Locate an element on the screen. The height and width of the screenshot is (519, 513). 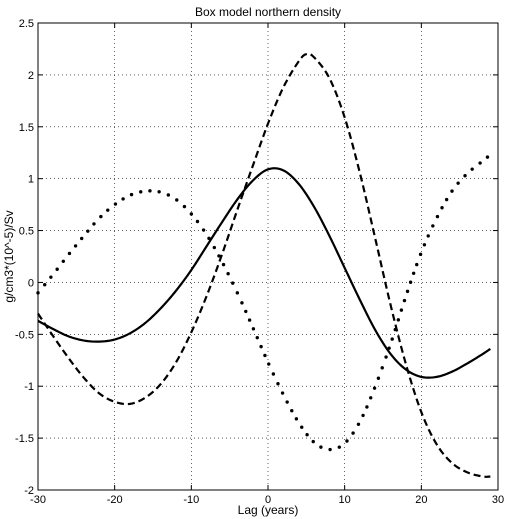
y-tick-label: -1.5 is located at coordinates (24, 439).